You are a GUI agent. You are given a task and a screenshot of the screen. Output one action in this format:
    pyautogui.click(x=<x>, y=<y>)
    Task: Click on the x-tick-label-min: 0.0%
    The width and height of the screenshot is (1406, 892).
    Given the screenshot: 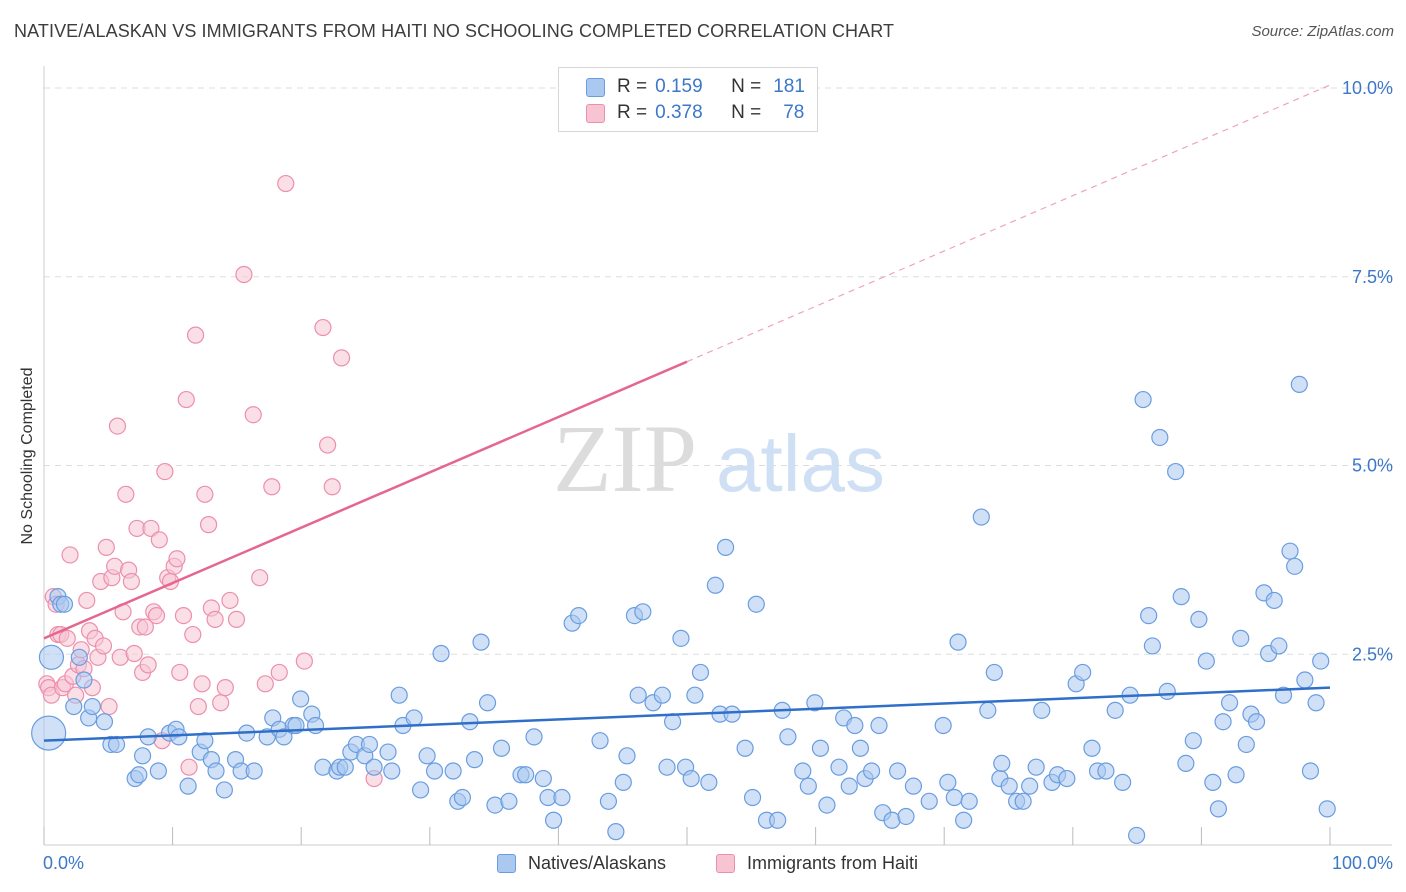 What is the action you would take?
    pyautogui.click(x=63, y=863)
    